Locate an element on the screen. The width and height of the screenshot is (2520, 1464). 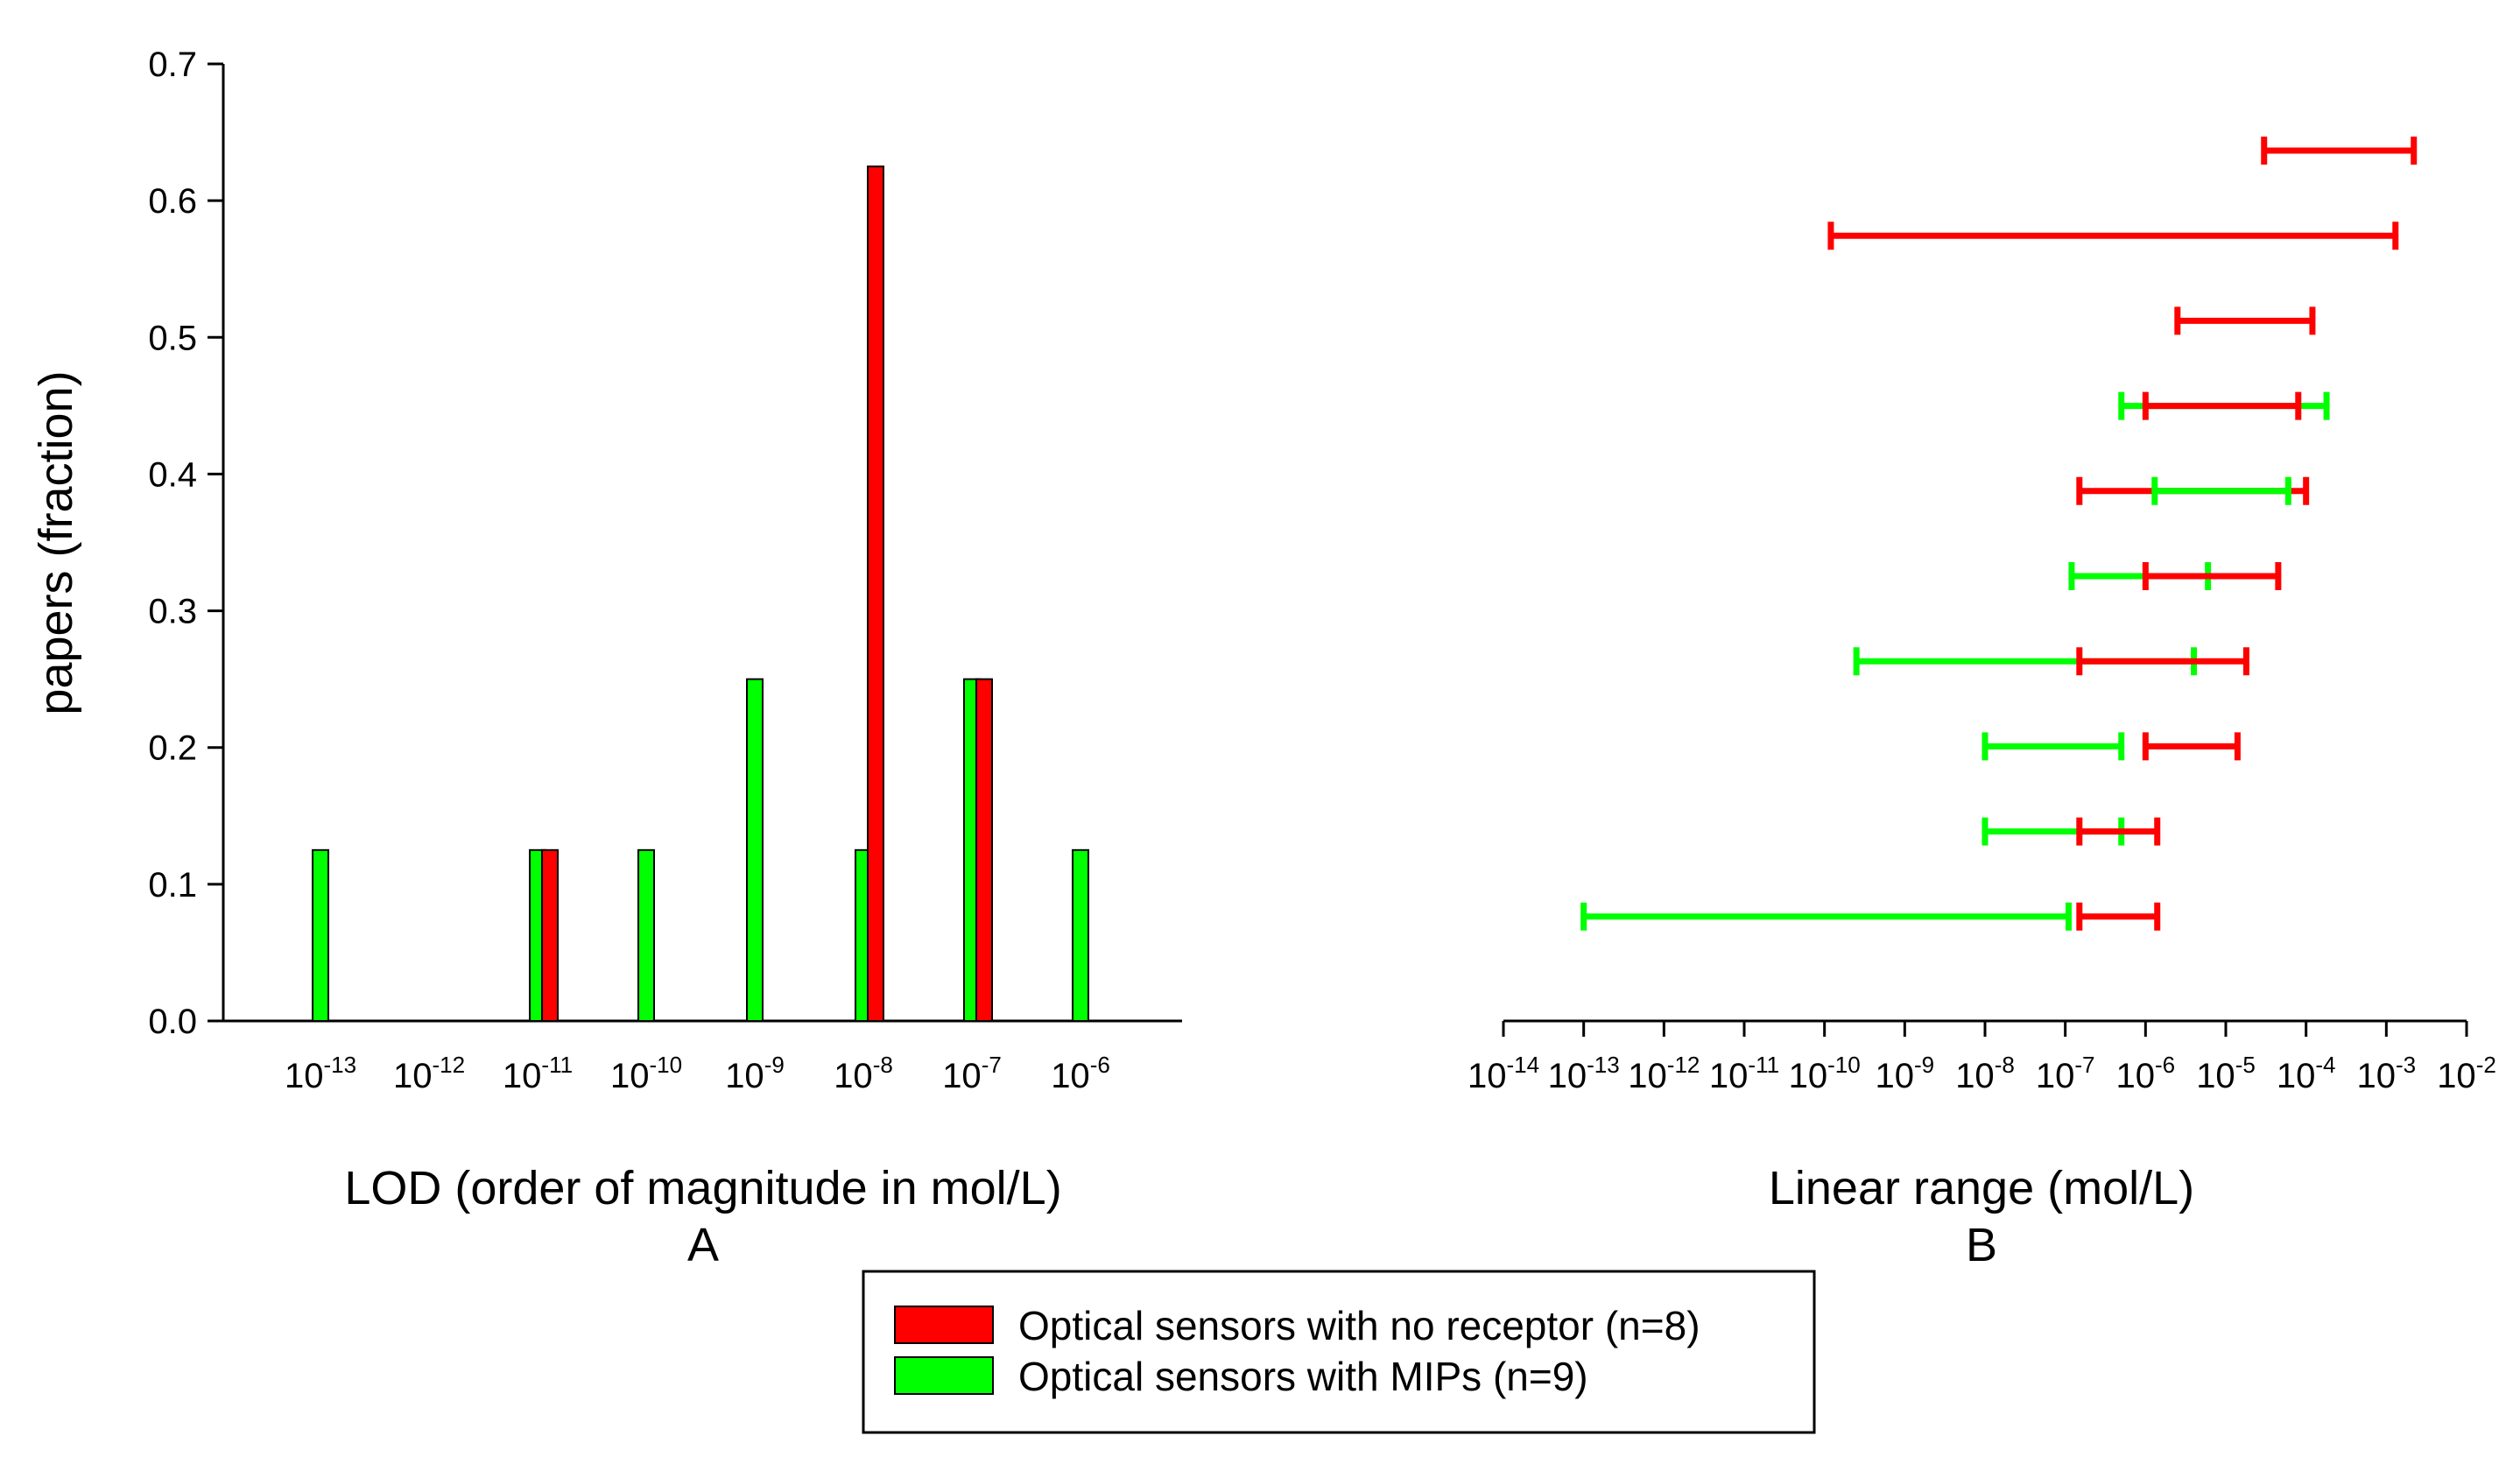
legend-label-no-receptor: Optical sensors with no receptor (n=8) is located at coordinates (1359, 1325).